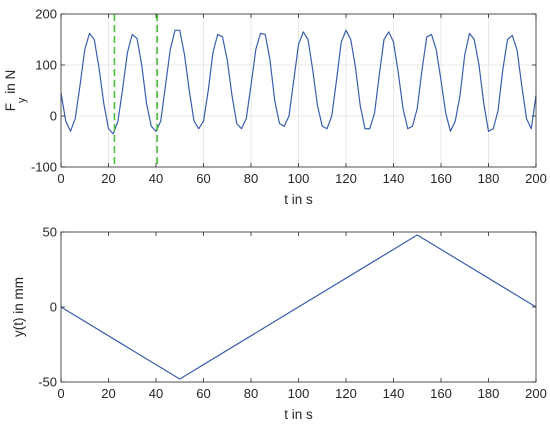  What do you see at coordinates (46, 65) in the screenshot?
I see `y-tick-label: 100` at bounding box center [46, 65].